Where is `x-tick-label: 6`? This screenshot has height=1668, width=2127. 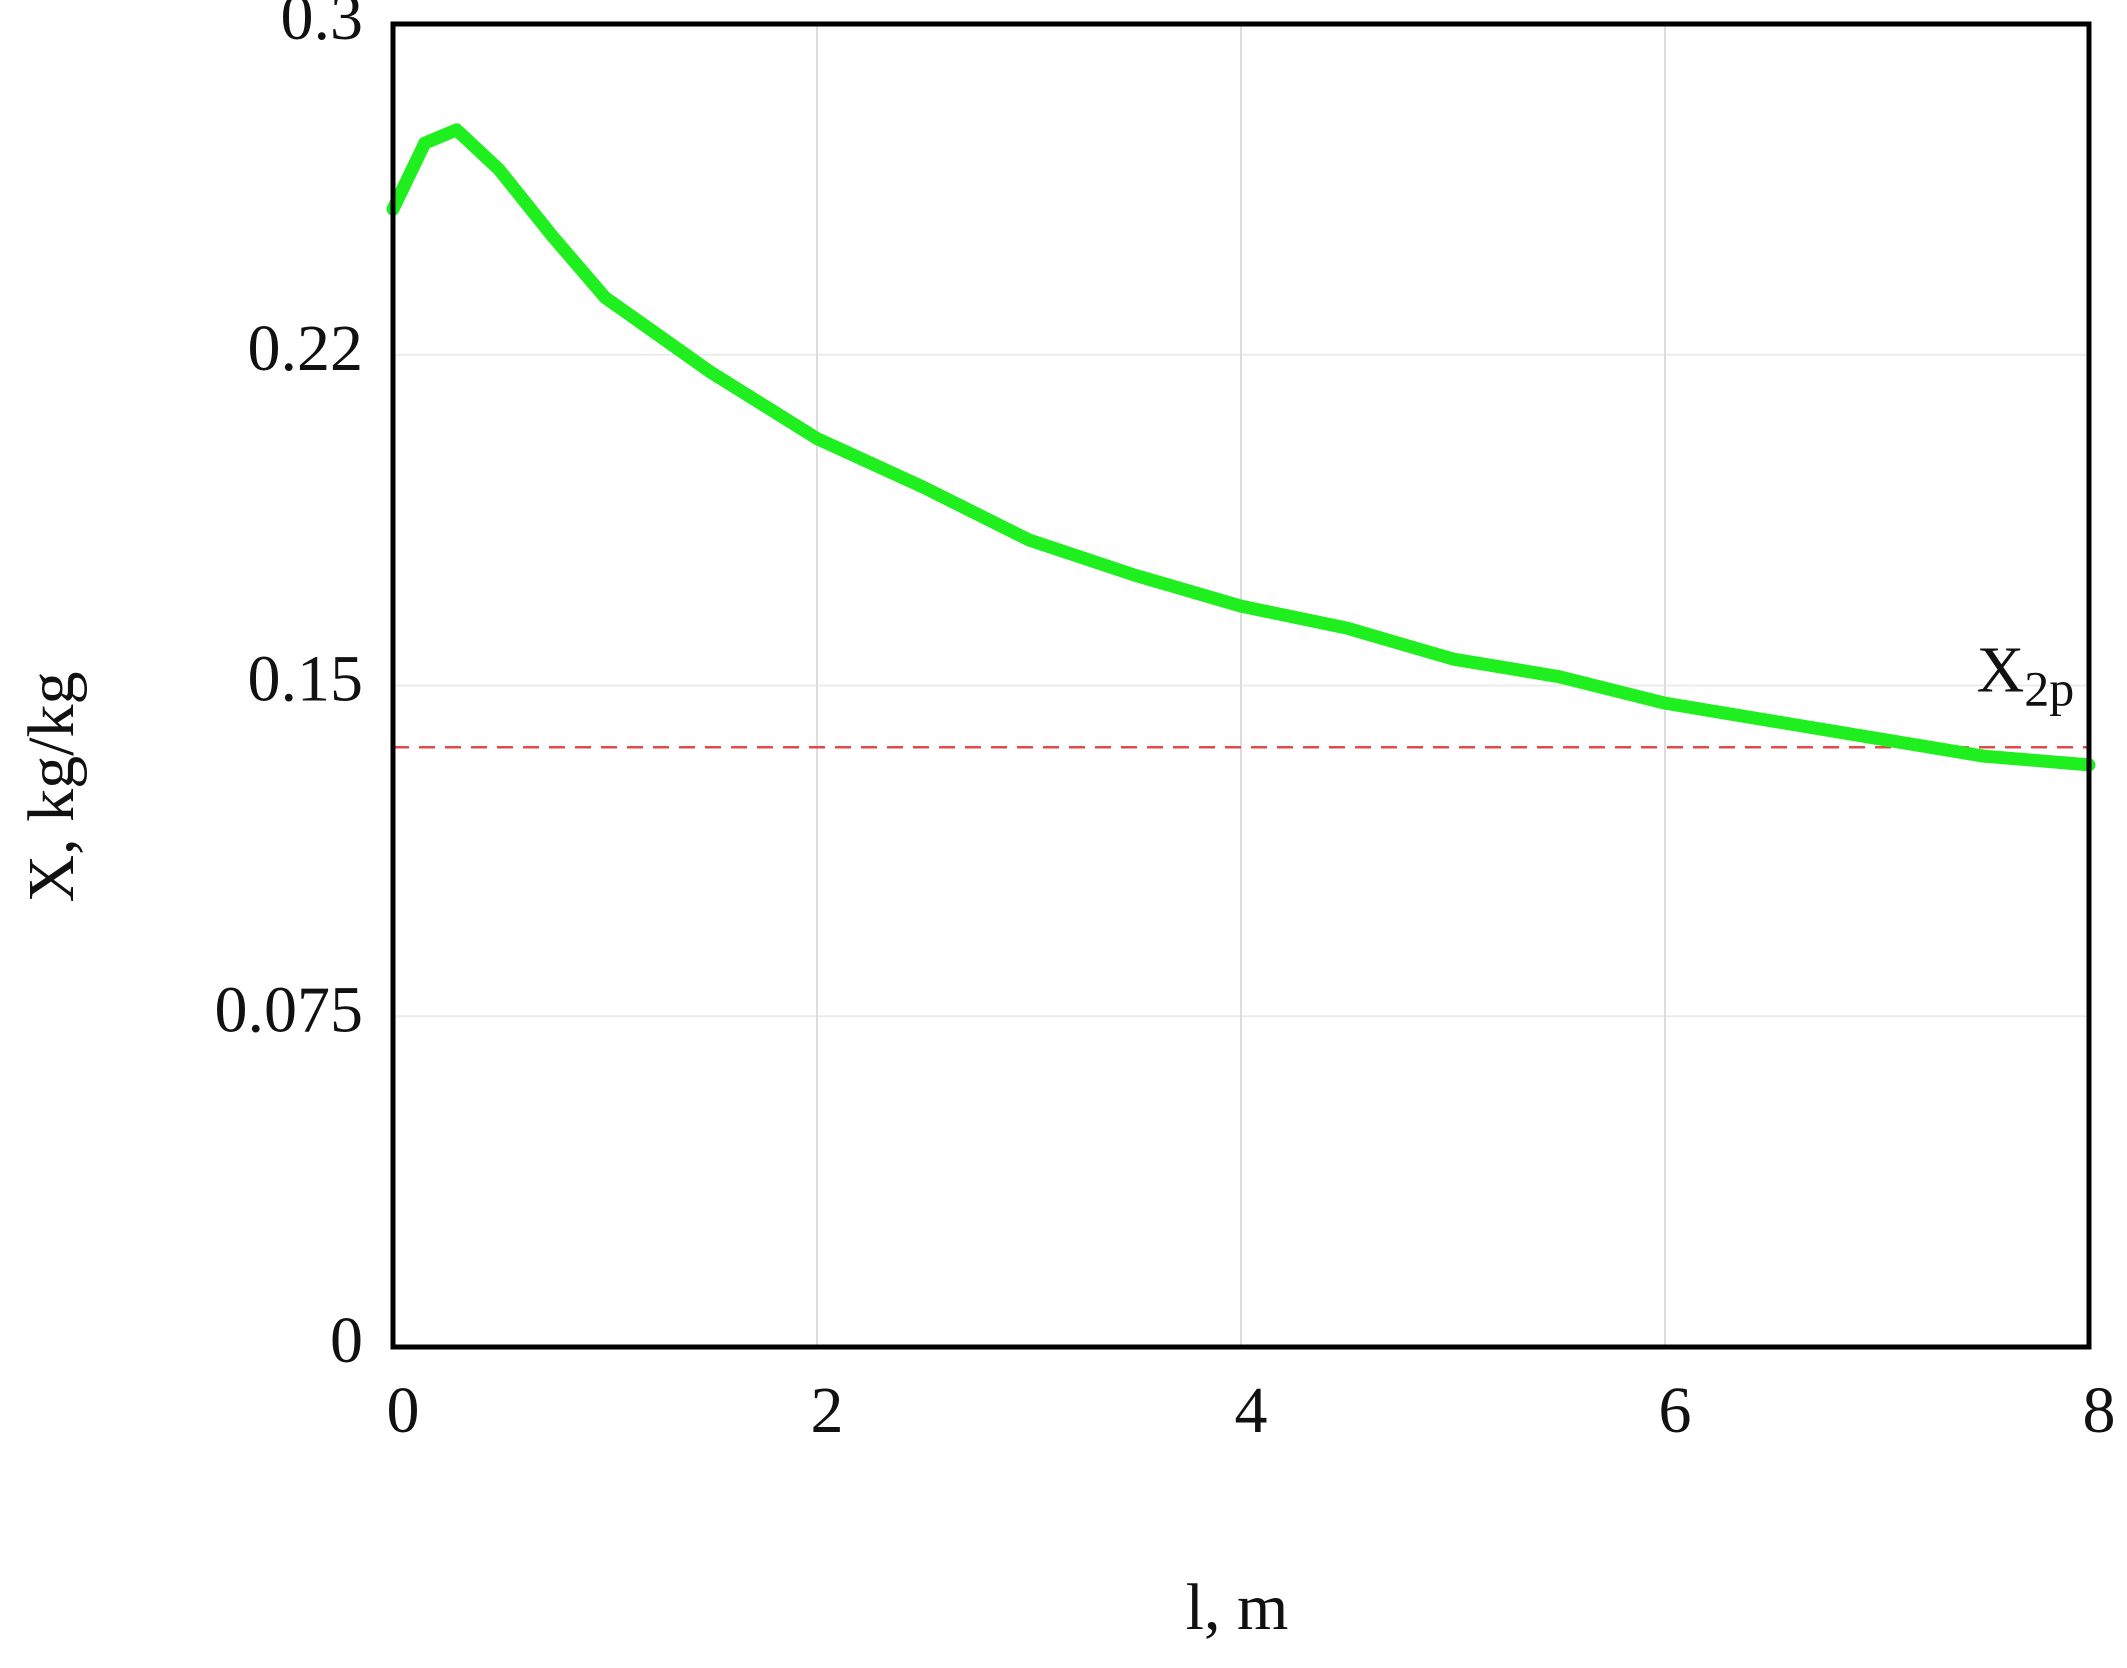
x-tick-label: 6 is located at coordinates (1675, 1410).